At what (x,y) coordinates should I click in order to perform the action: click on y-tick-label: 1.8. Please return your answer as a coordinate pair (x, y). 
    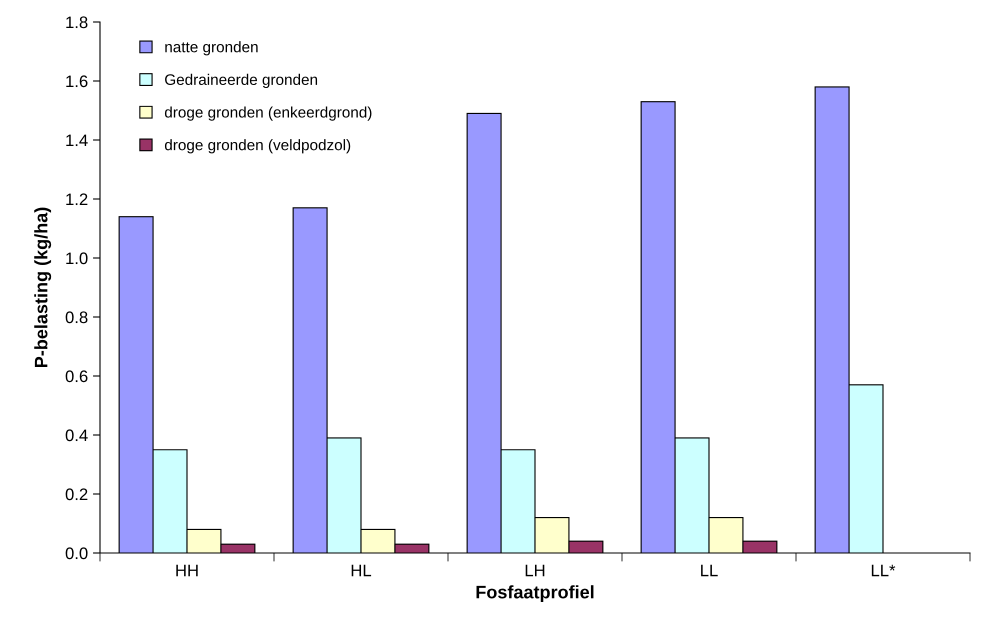
    Looking at the image, I should click on (77, 22).